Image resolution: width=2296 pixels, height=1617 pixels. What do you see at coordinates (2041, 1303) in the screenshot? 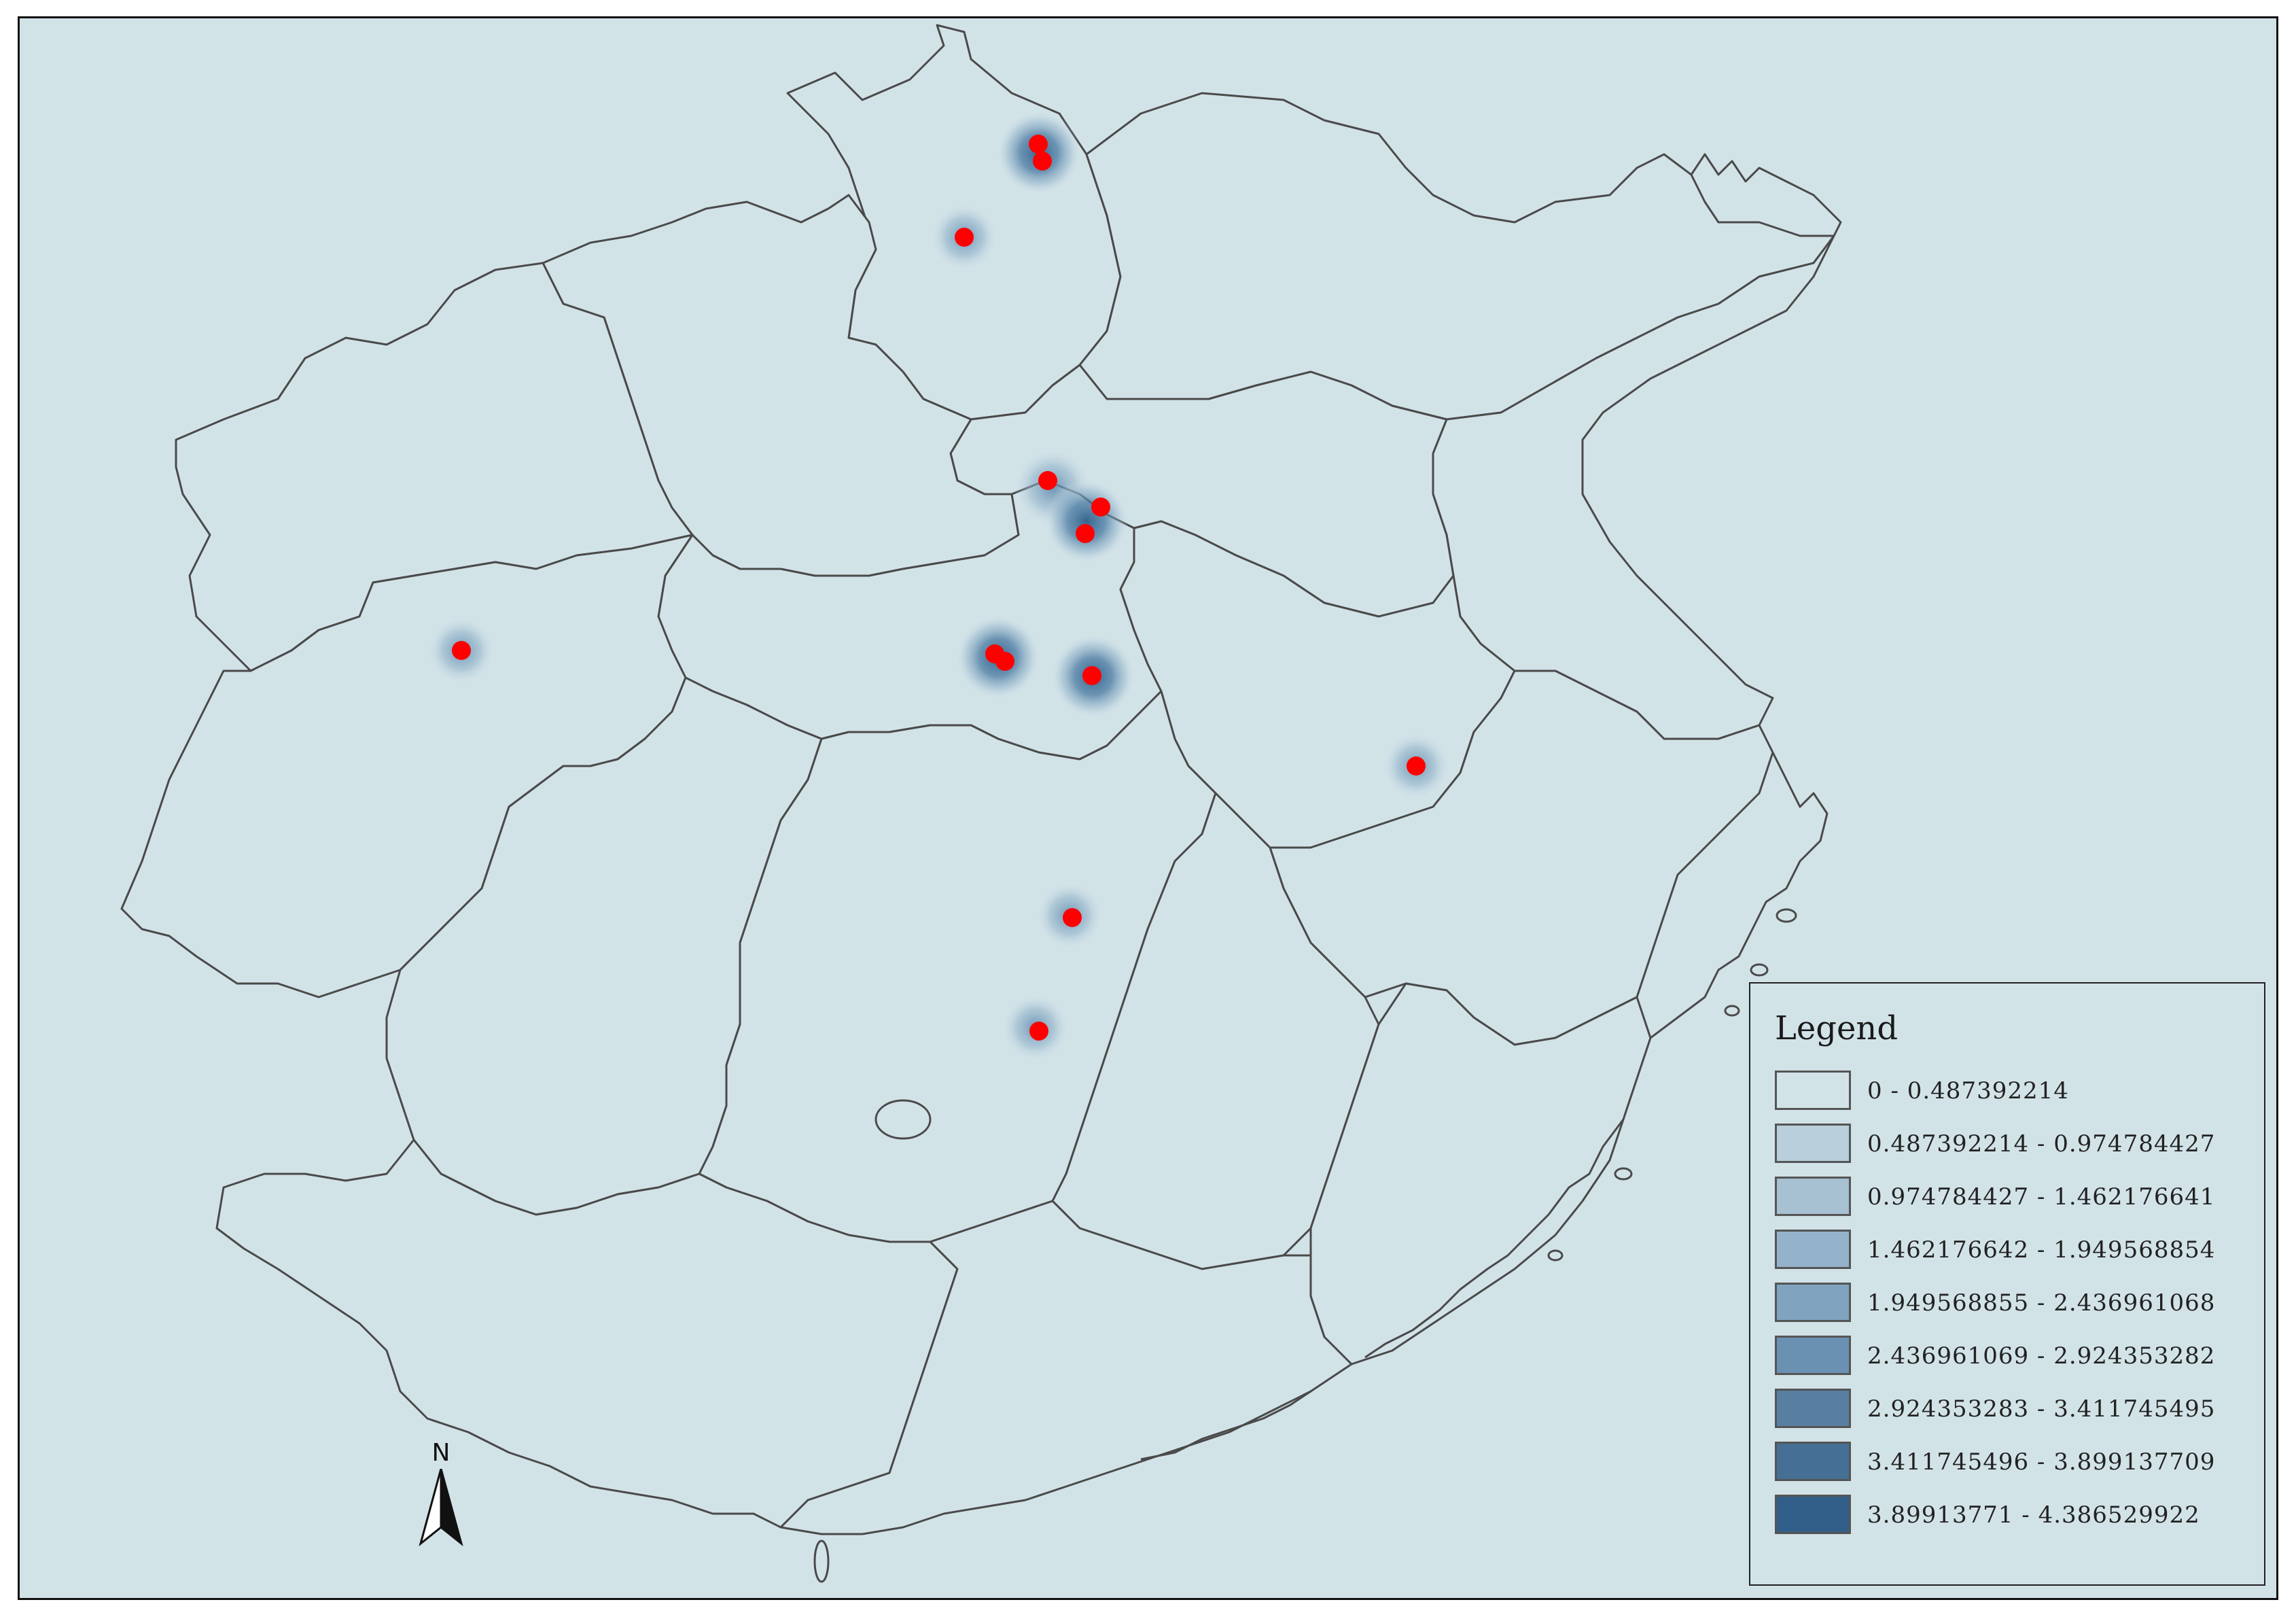
I see `legend-label: 1.949568855 - 2.436961068` at bounding box center [2041, 1303].